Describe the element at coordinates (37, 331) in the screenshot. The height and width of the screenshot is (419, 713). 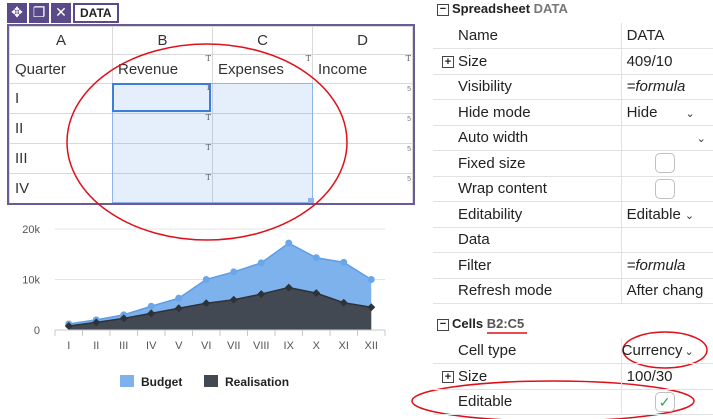
I see `y-tick-label: 0` at that location.